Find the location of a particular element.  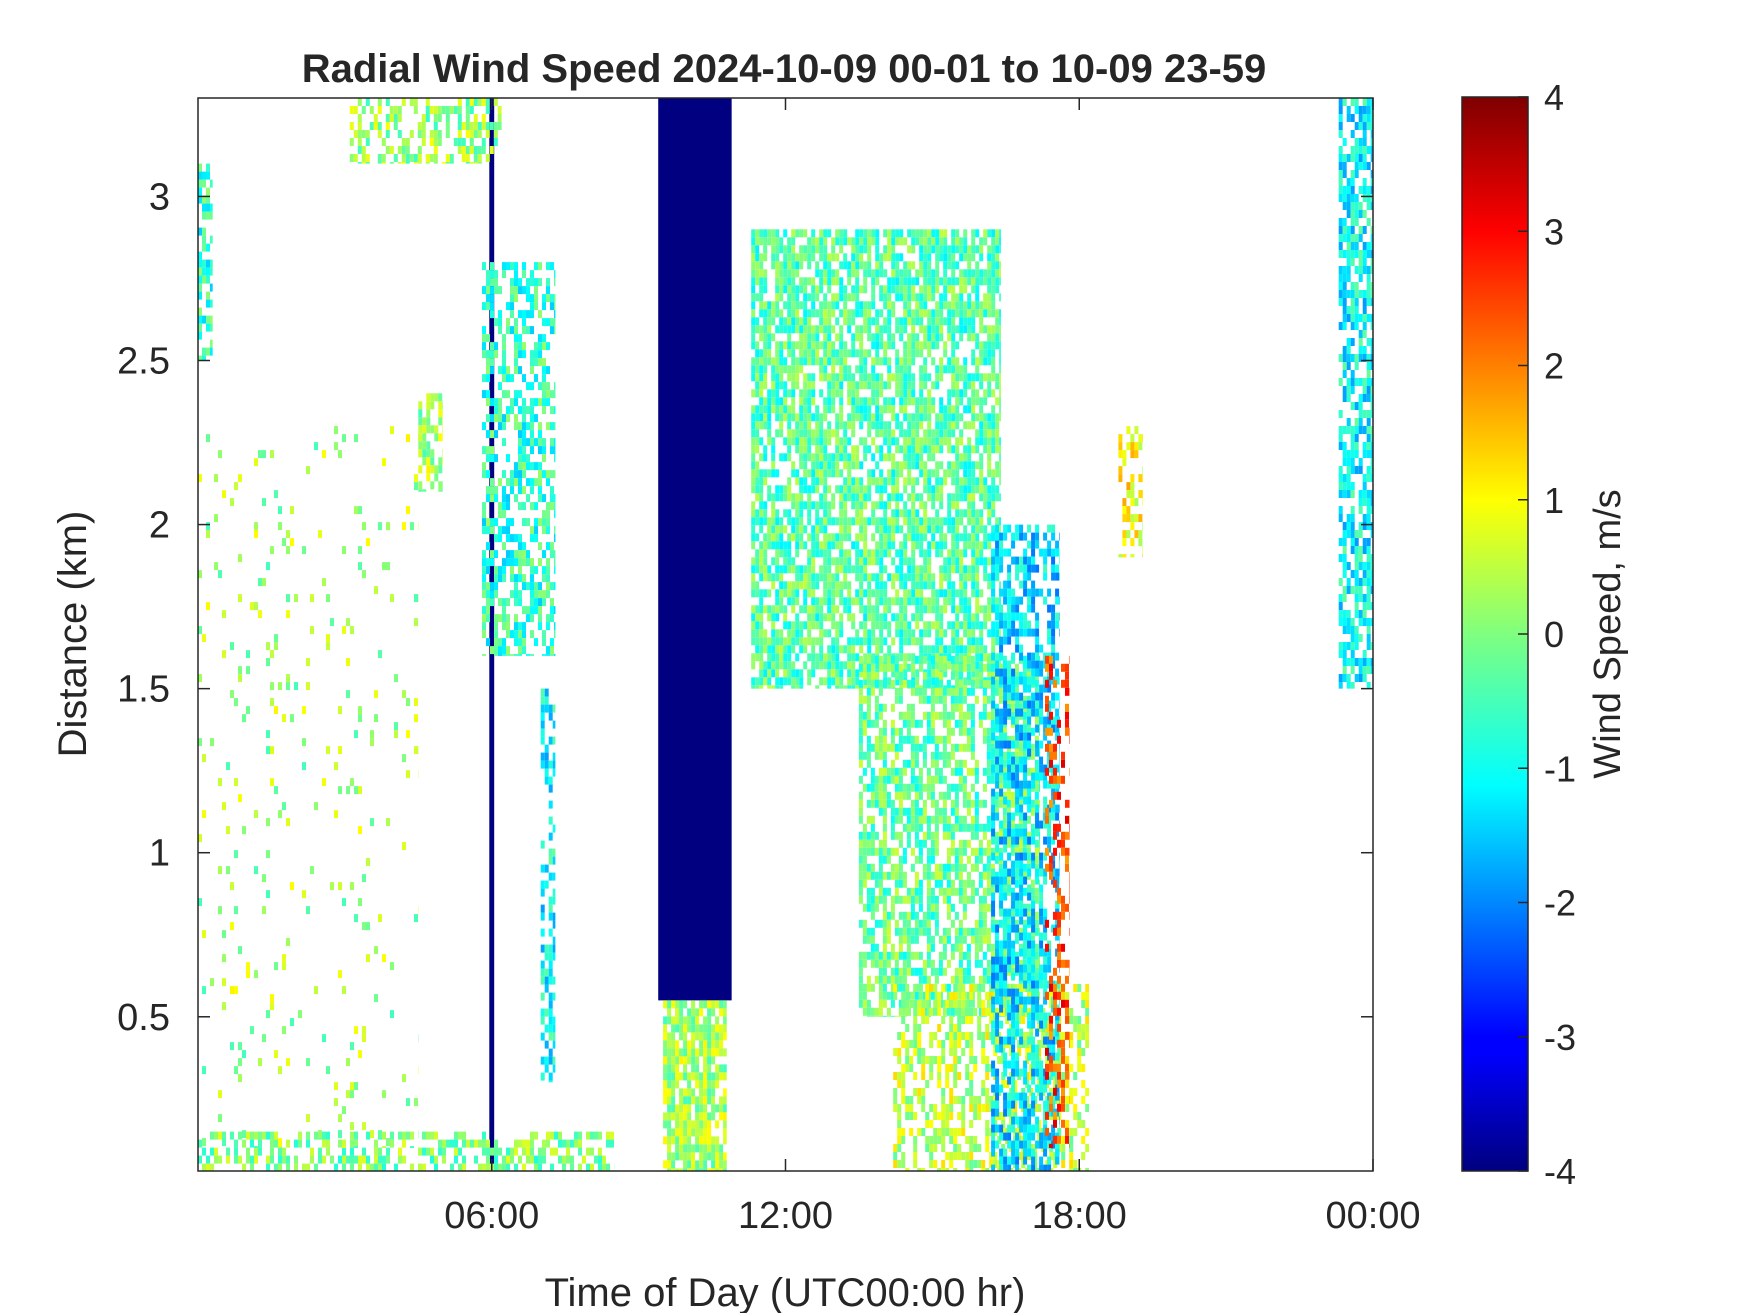

colorbar-tick-label: -2 is located at coordinates (1560, 903).